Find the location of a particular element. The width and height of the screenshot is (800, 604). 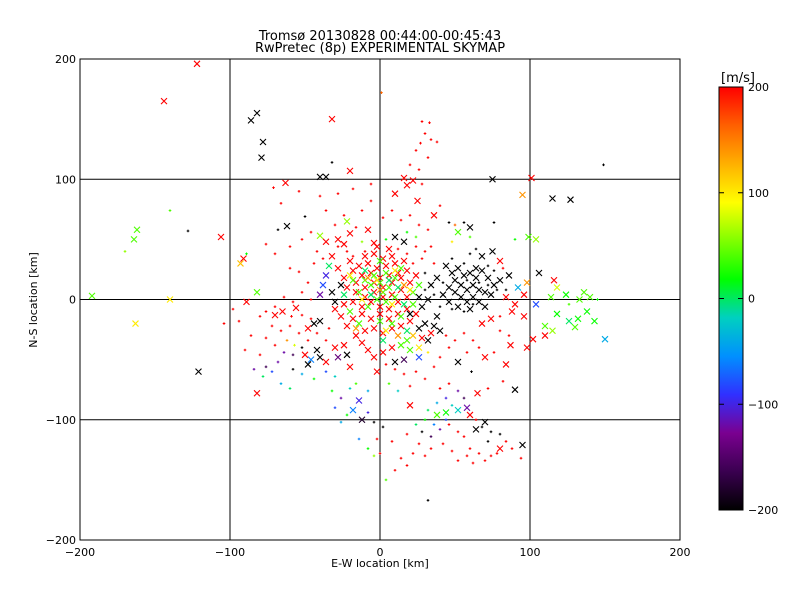

y-tick-label: −200 is located at coordinates (61, 540).